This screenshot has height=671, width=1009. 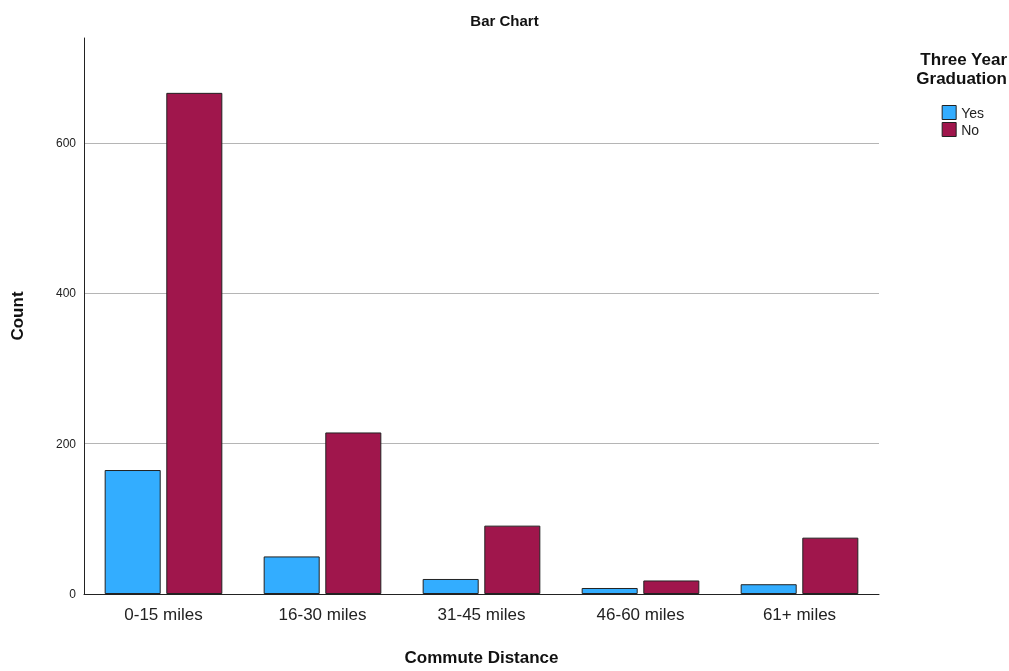 I want to click on x-tick-label: 46-60 miles, so click(x=640, y=614).